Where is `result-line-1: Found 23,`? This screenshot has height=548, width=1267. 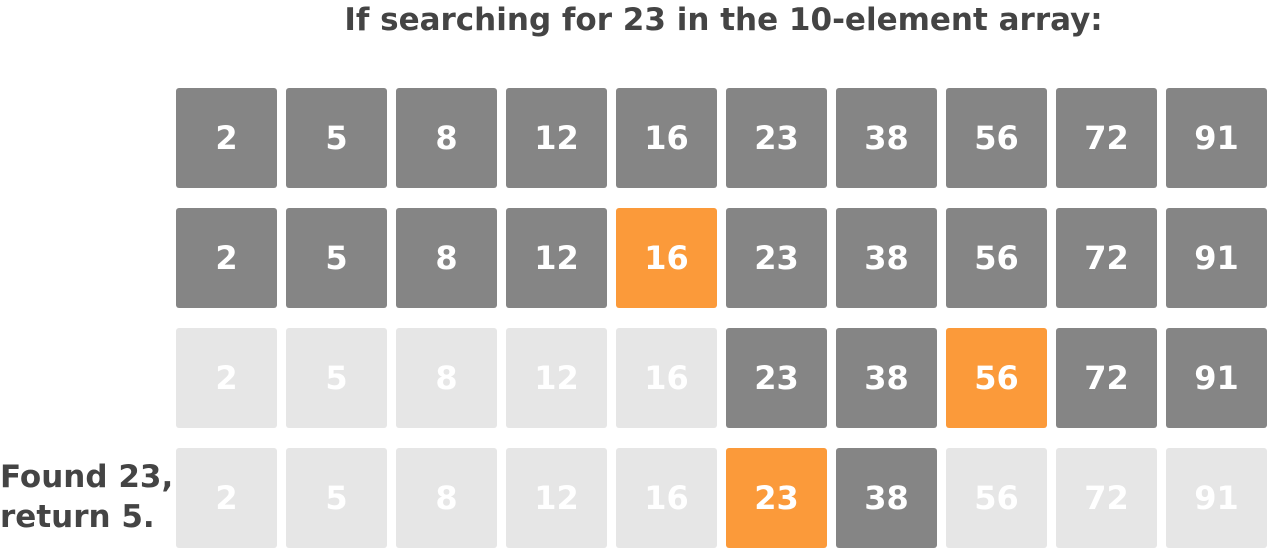
result-line-1: Found 23, is located at coordinates (87, 477).